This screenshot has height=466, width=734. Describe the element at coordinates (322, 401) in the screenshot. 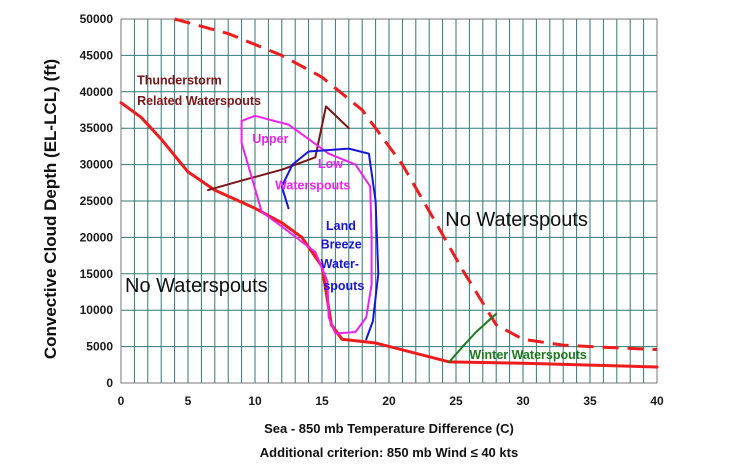

I see `x-tick-label: 15` at that location.